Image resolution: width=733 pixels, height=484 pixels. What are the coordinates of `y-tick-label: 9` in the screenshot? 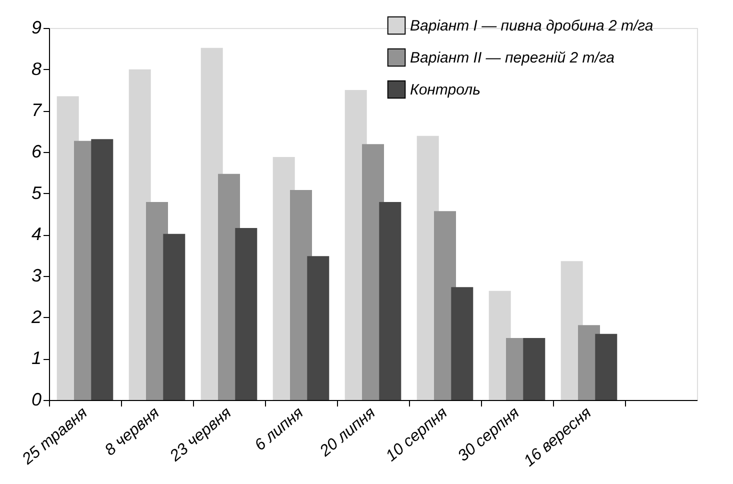 It's located at (36, 28).